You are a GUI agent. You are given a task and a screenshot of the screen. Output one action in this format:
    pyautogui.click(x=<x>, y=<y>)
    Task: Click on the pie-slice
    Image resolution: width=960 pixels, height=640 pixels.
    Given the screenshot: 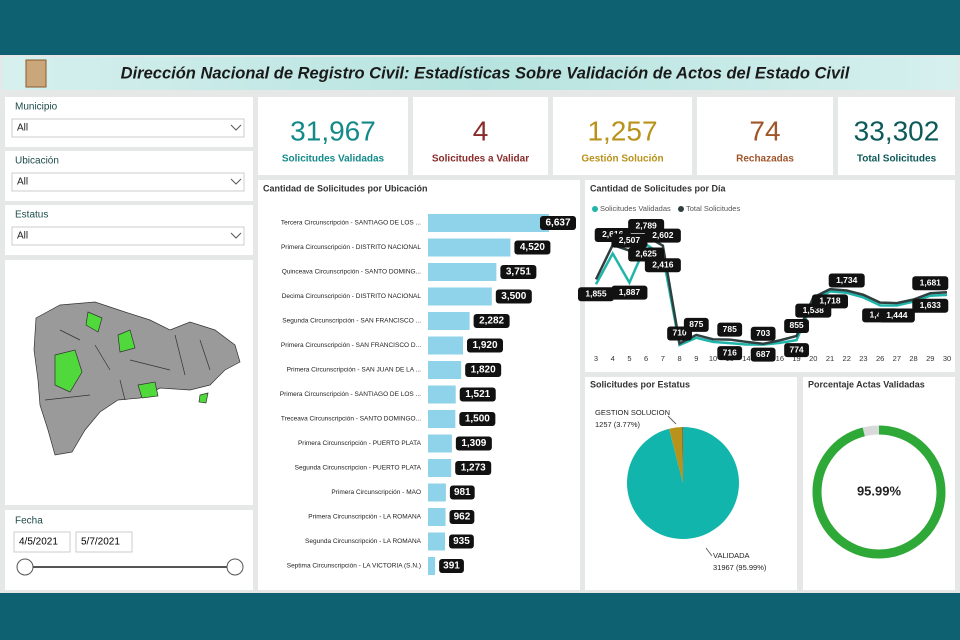 What is the action you would take?
    pyautogui.click(x=676, y=455)
    